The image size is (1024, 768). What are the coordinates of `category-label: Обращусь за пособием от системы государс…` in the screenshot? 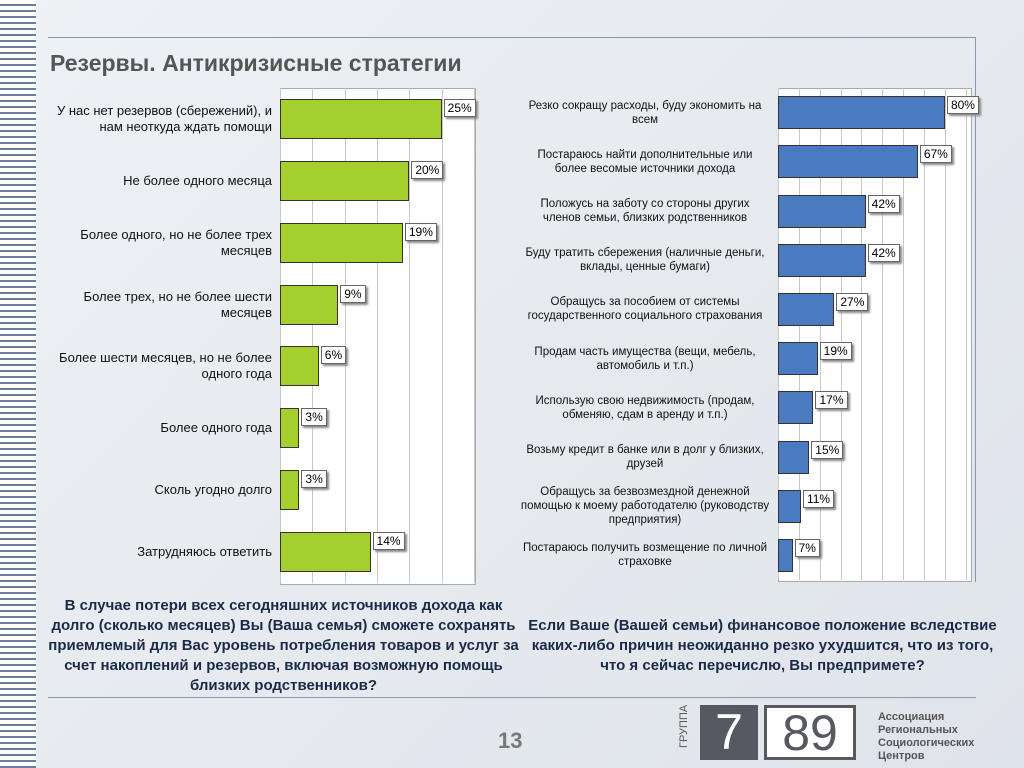 It's located at (645, 309).